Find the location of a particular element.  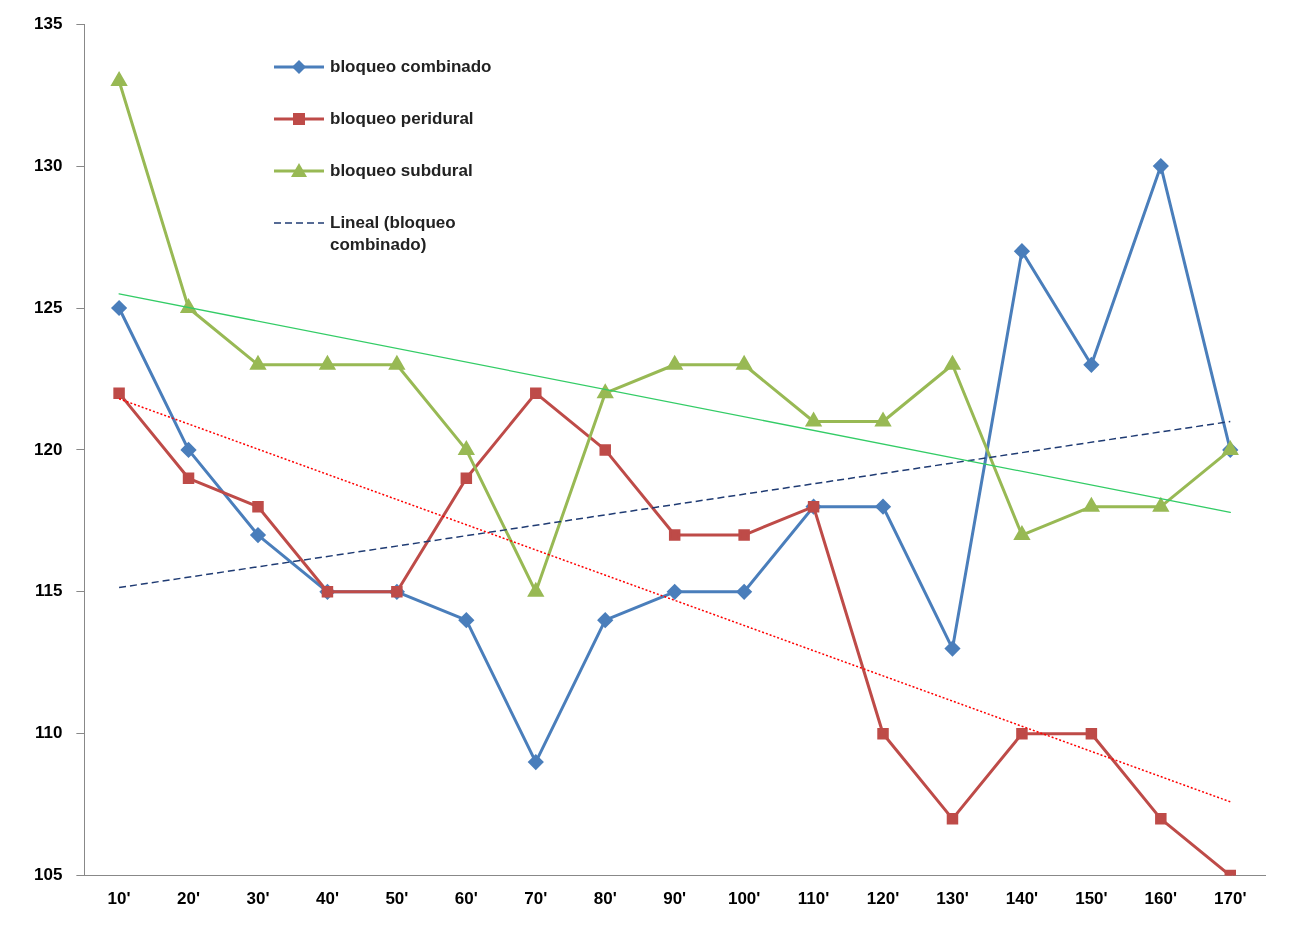

legend-label: bloqueo combinado is located at coordinates (411, 67).